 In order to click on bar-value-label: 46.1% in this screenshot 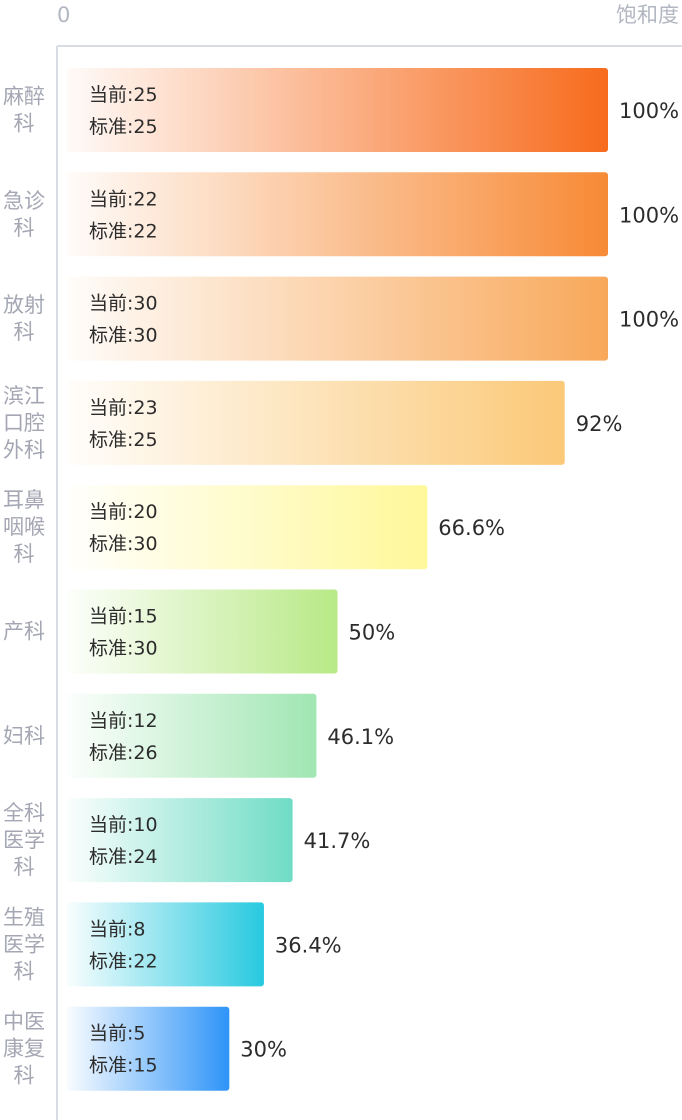, I will do `click(360, 737)`.